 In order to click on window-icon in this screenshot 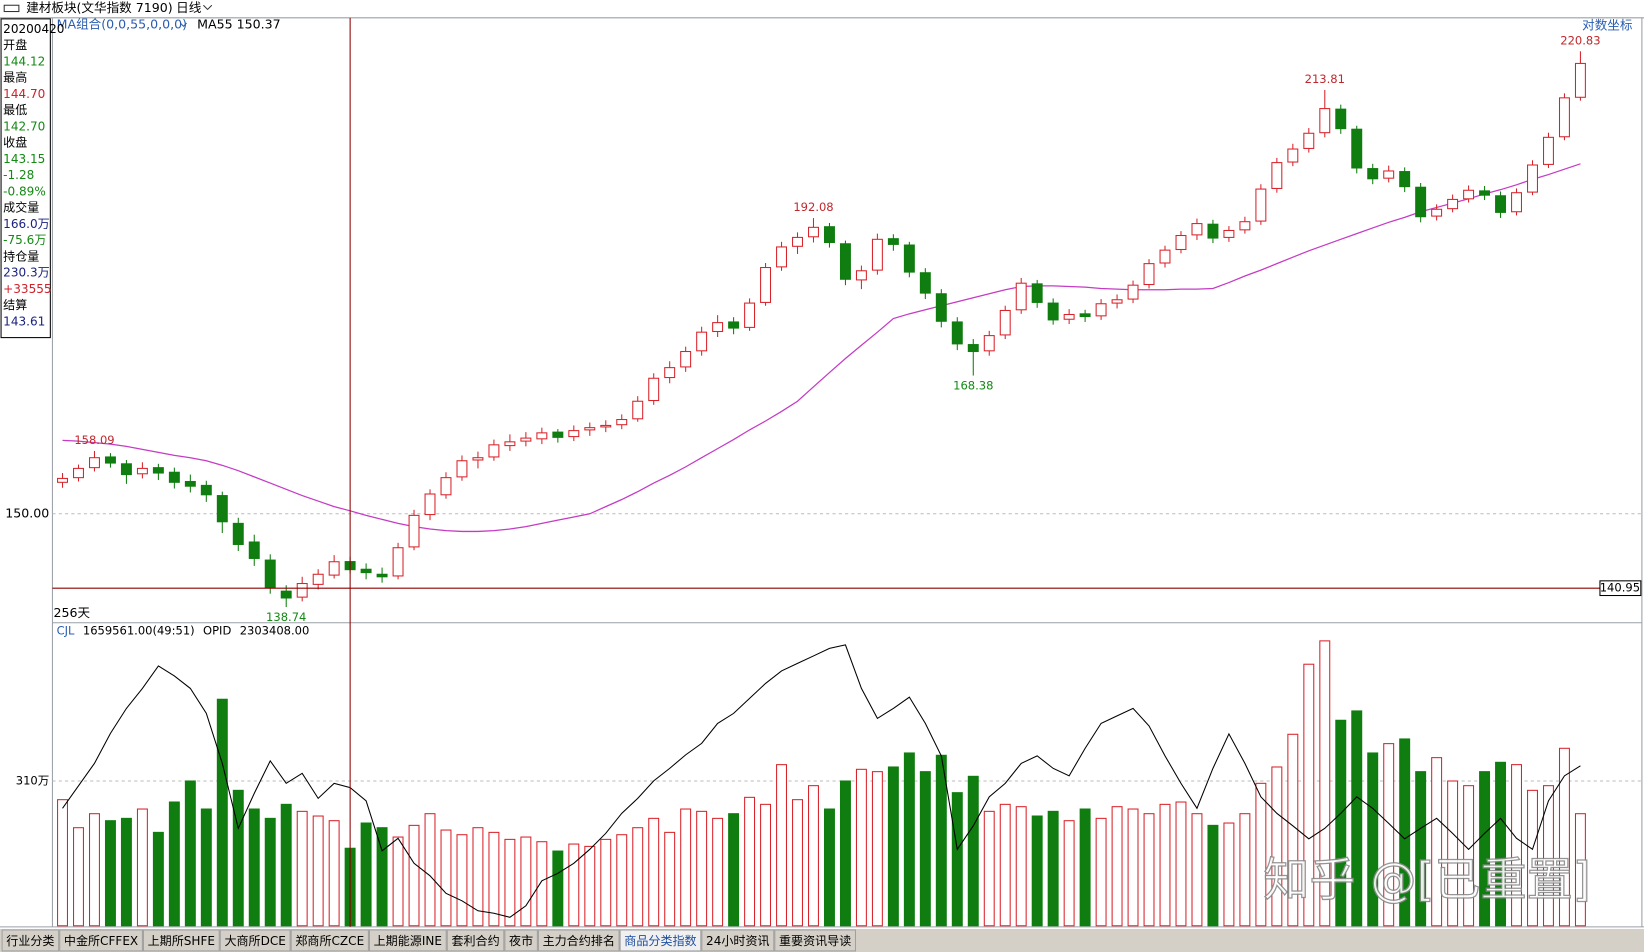, I will do `click(11, 8)`.